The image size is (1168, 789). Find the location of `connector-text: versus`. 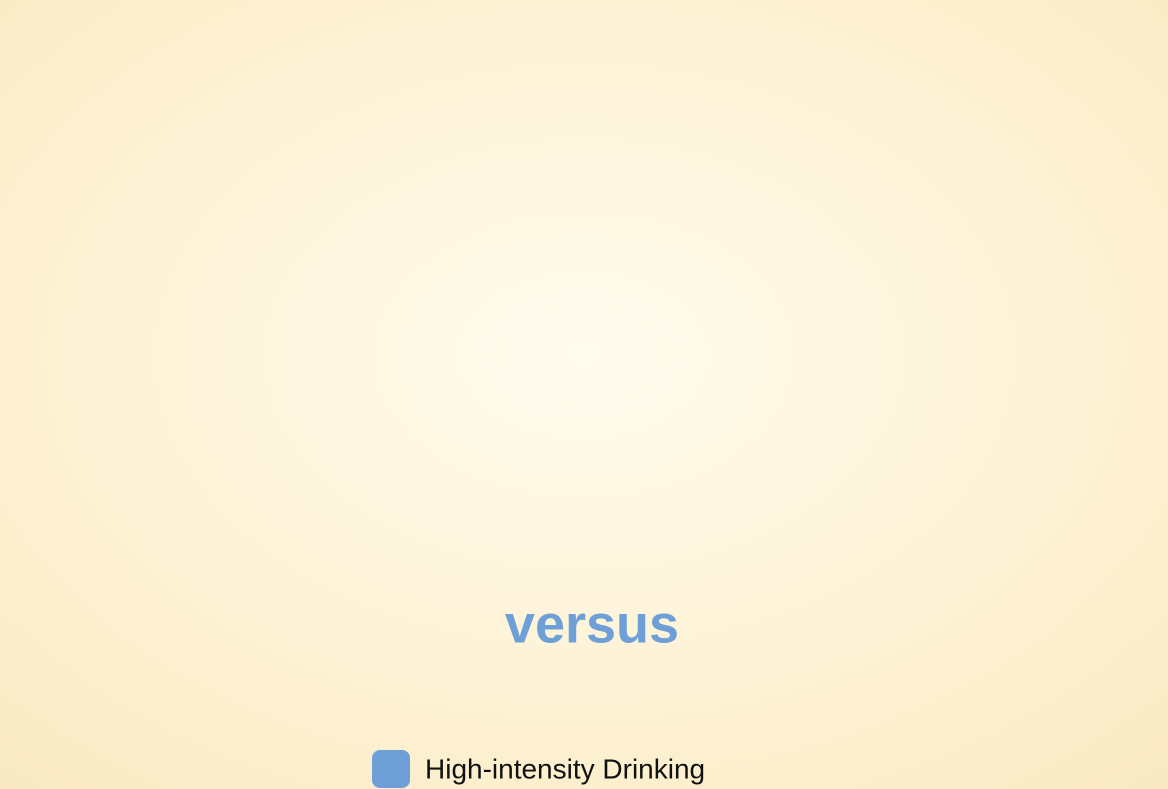

connector-text: versus is located at coordinates (592, 624).